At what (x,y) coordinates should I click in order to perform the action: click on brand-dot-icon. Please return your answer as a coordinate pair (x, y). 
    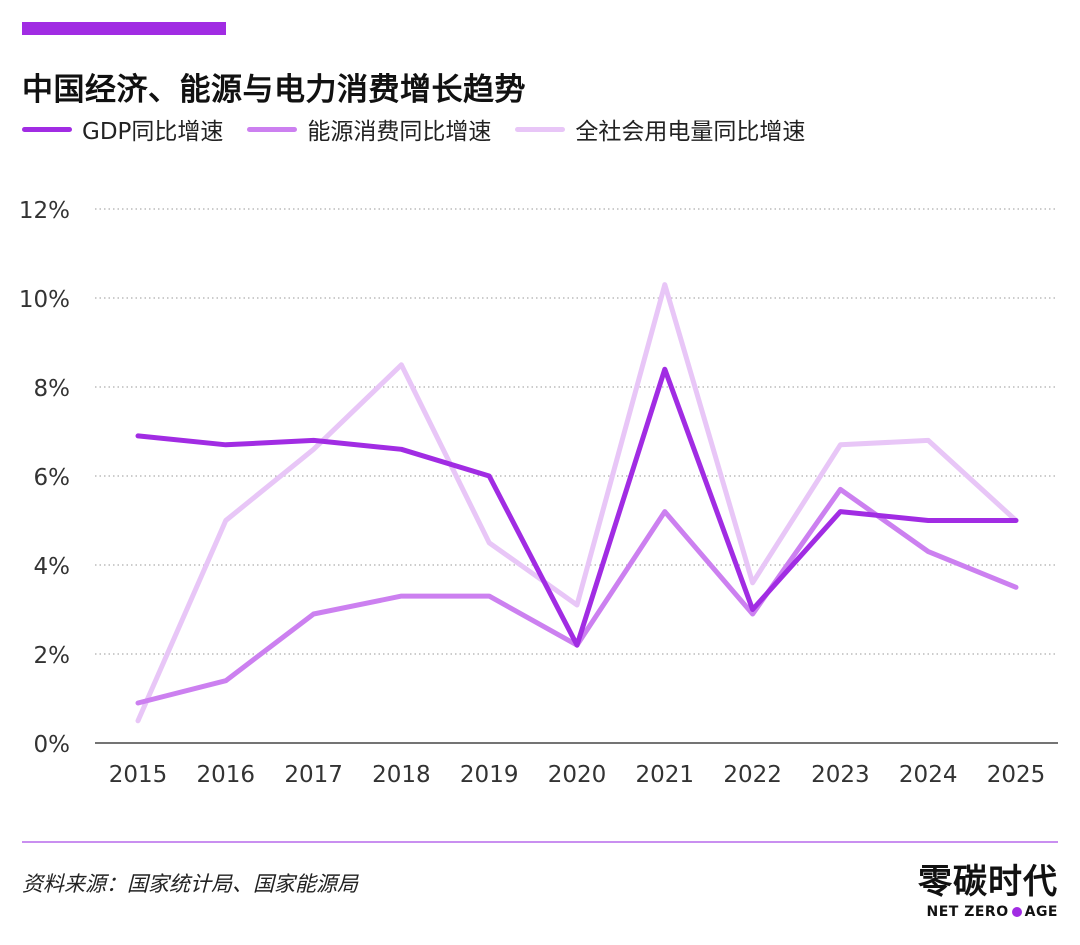
    Looking at the image, I should click on (1016, 912).